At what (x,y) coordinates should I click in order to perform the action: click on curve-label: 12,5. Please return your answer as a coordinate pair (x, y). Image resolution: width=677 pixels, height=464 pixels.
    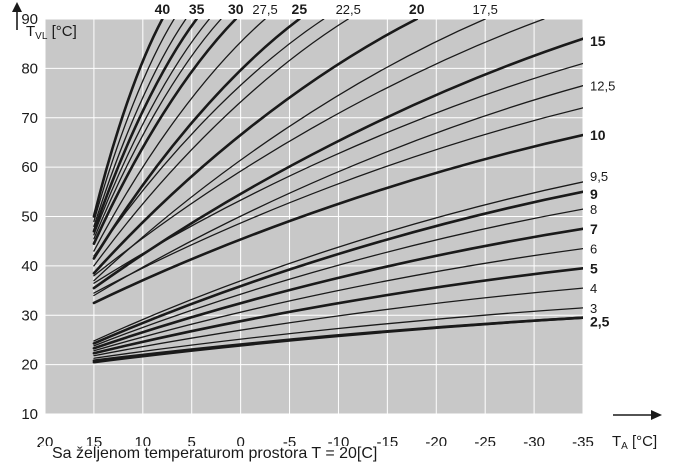
    Looking at the image, I should click on (602, 86).